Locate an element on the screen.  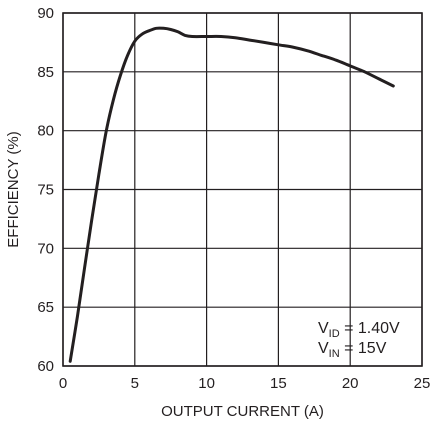
x-tick-label: 0 is located at coordinates (63, 383).